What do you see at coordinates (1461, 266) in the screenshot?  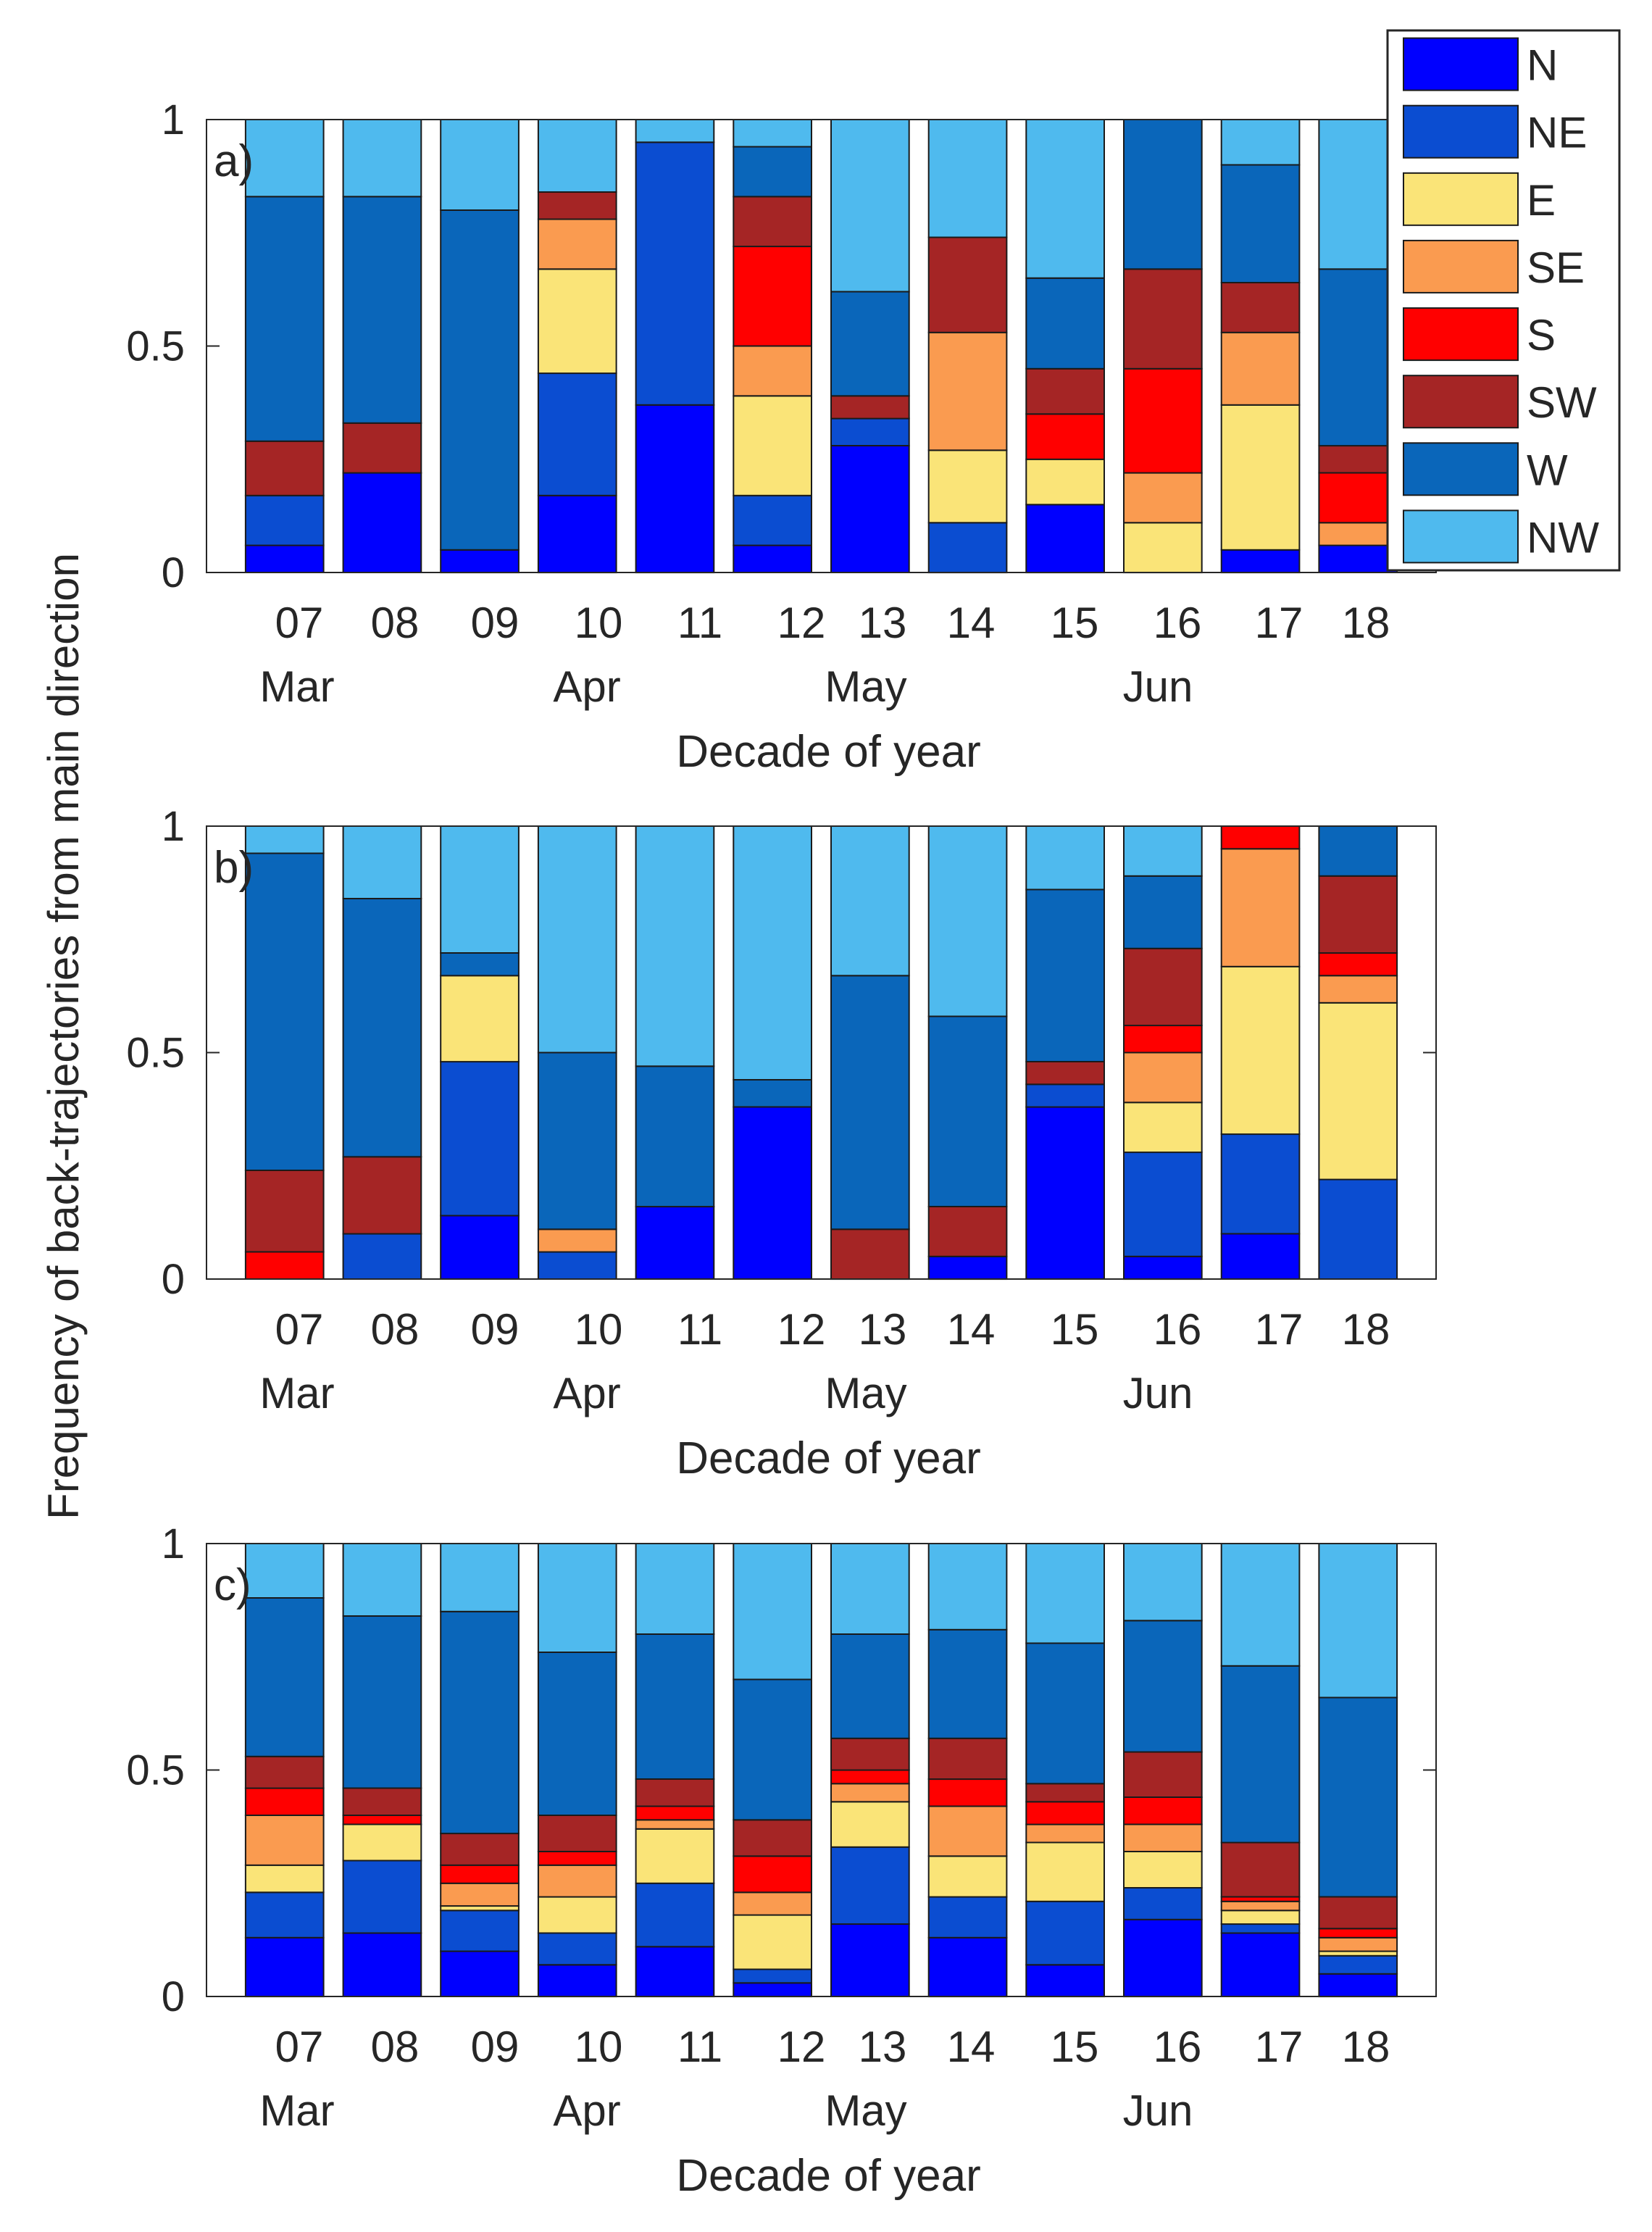 I see `legend-swatch-se` at bounding box center [1461, 266].